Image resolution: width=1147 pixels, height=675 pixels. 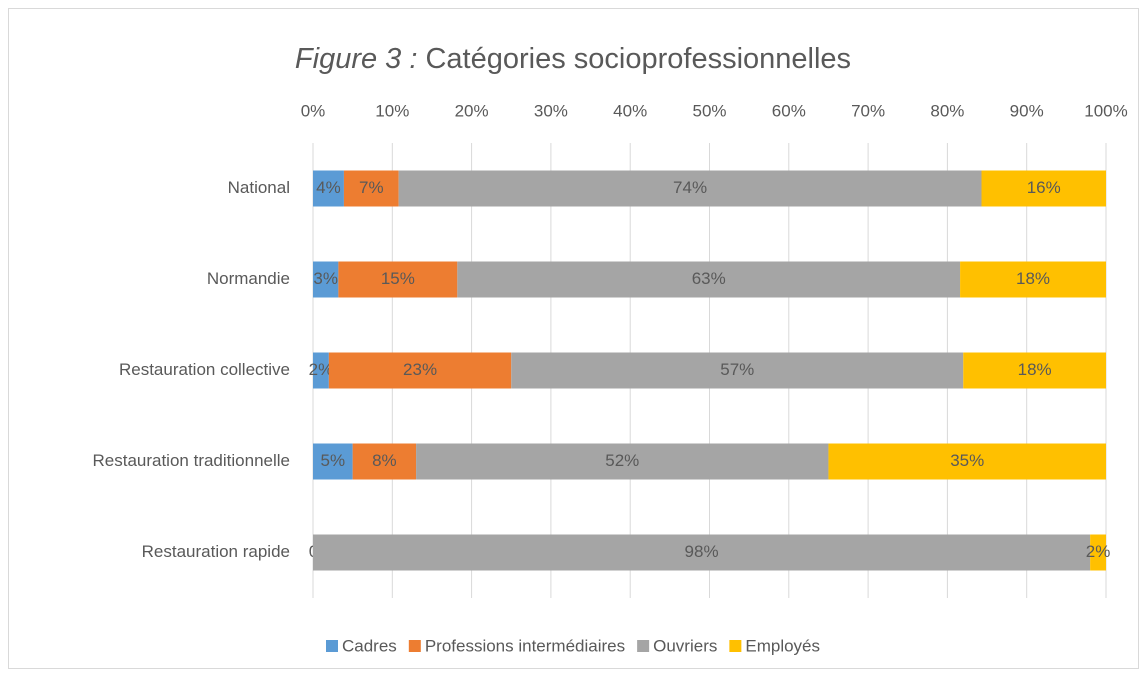 I want to click on data-label: 15%, so click(x=398, y=278).